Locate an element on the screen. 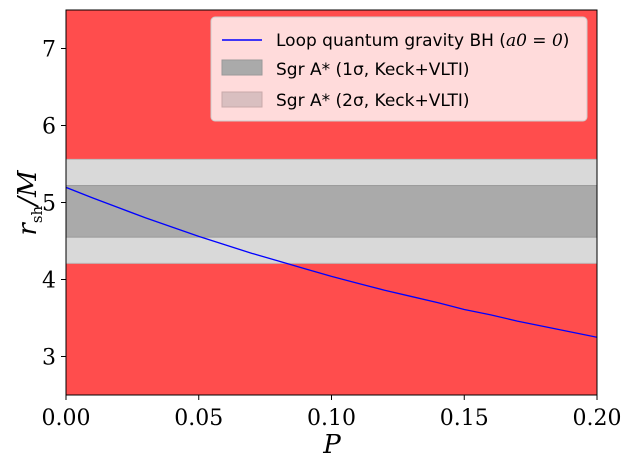  y-axis-label-main: r is located at coordinates (28, 229).